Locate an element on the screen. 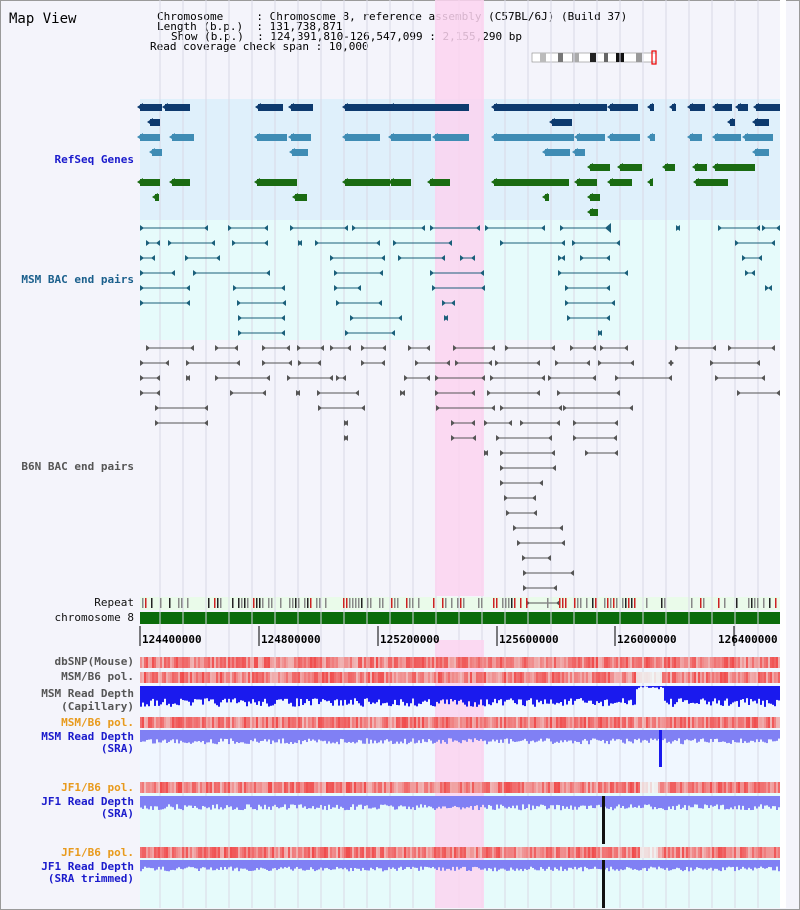 The height and width of the screenshot is (910, 800). track-label-msm-depth-sra: MSM Read Depth is located at coordinates (87, 736).